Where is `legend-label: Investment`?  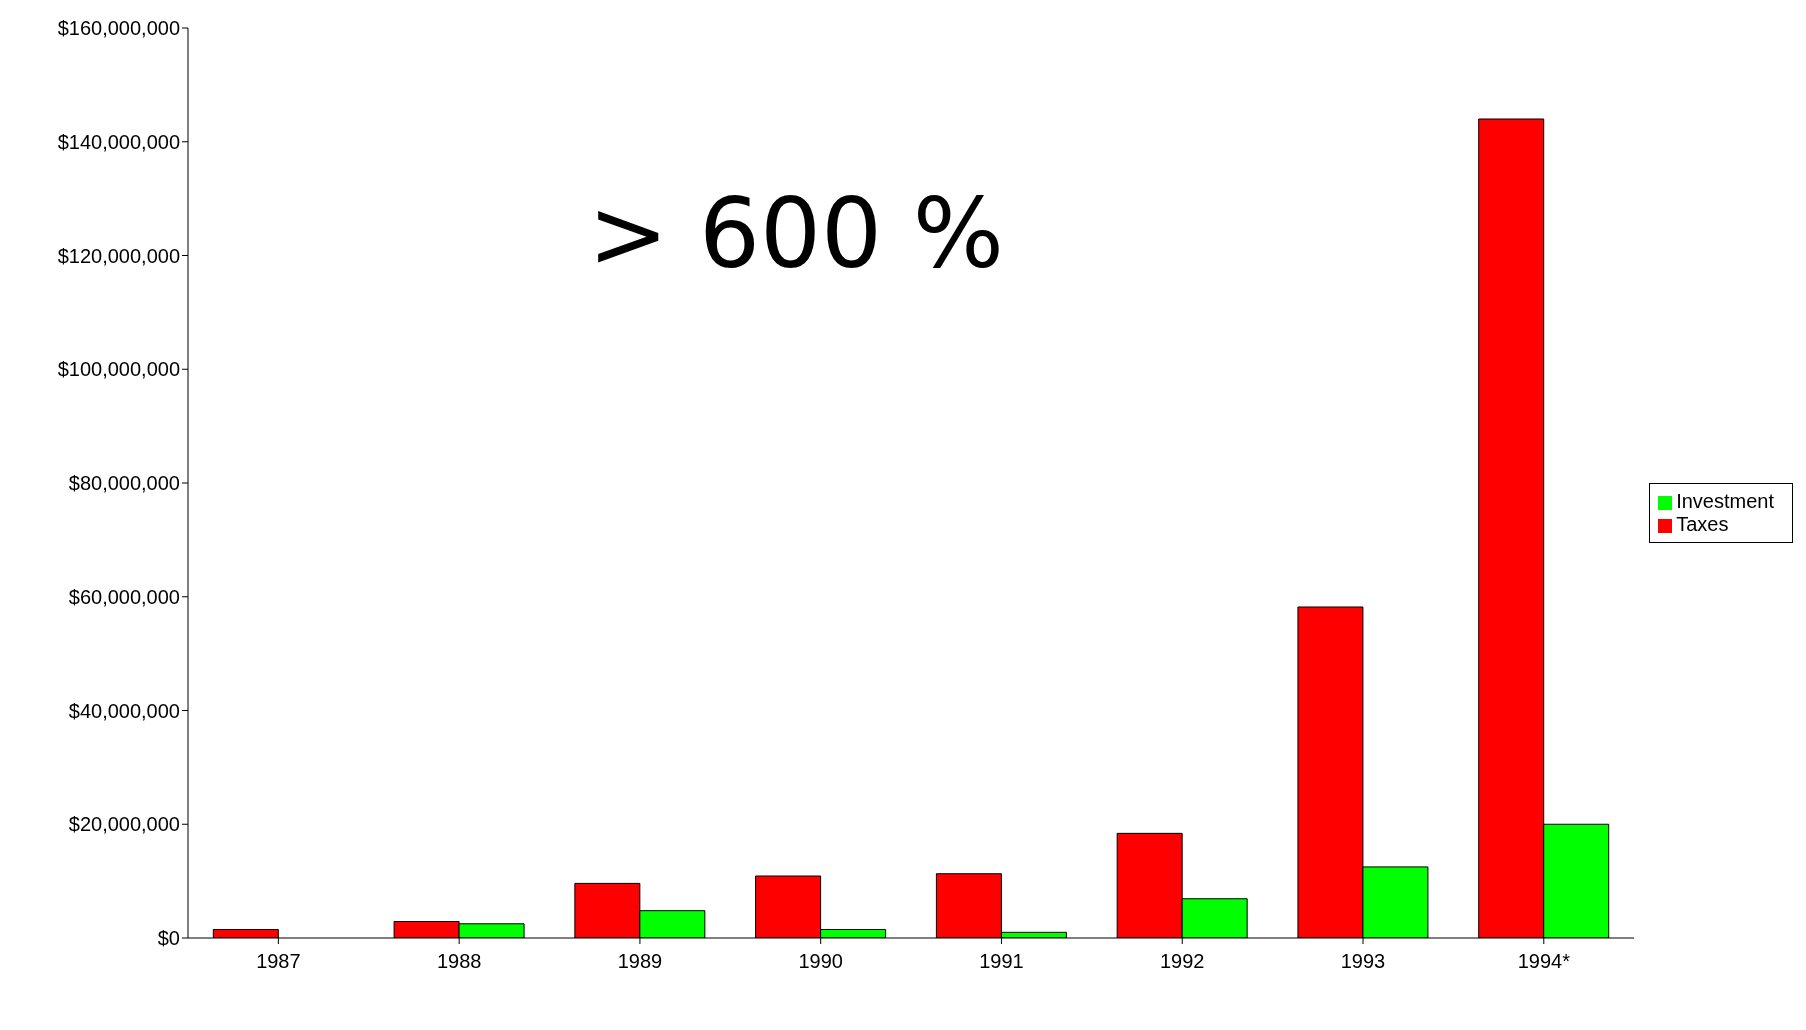 legend-label: Investment is located at coordinates (1725, 501).